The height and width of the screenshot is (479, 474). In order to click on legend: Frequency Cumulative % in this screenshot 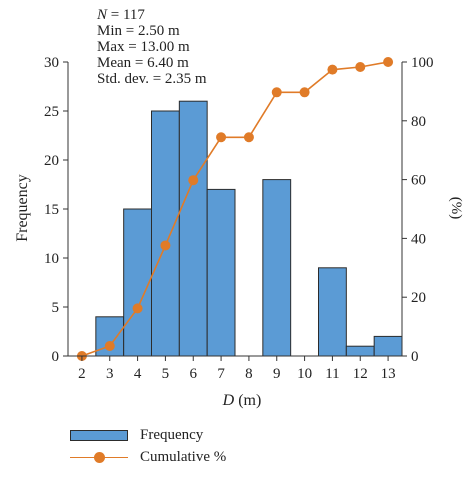, I will do `click(148, 446)`.